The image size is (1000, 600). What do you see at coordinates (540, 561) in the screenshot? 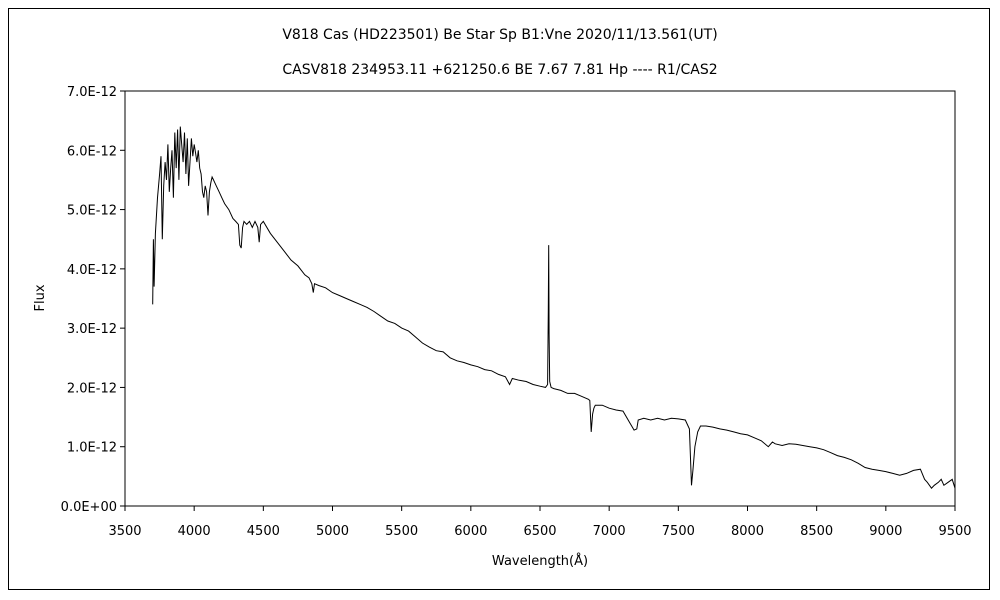
I see `x-axis-label: Wavelength(Å)` at bounding box center [540, 561].